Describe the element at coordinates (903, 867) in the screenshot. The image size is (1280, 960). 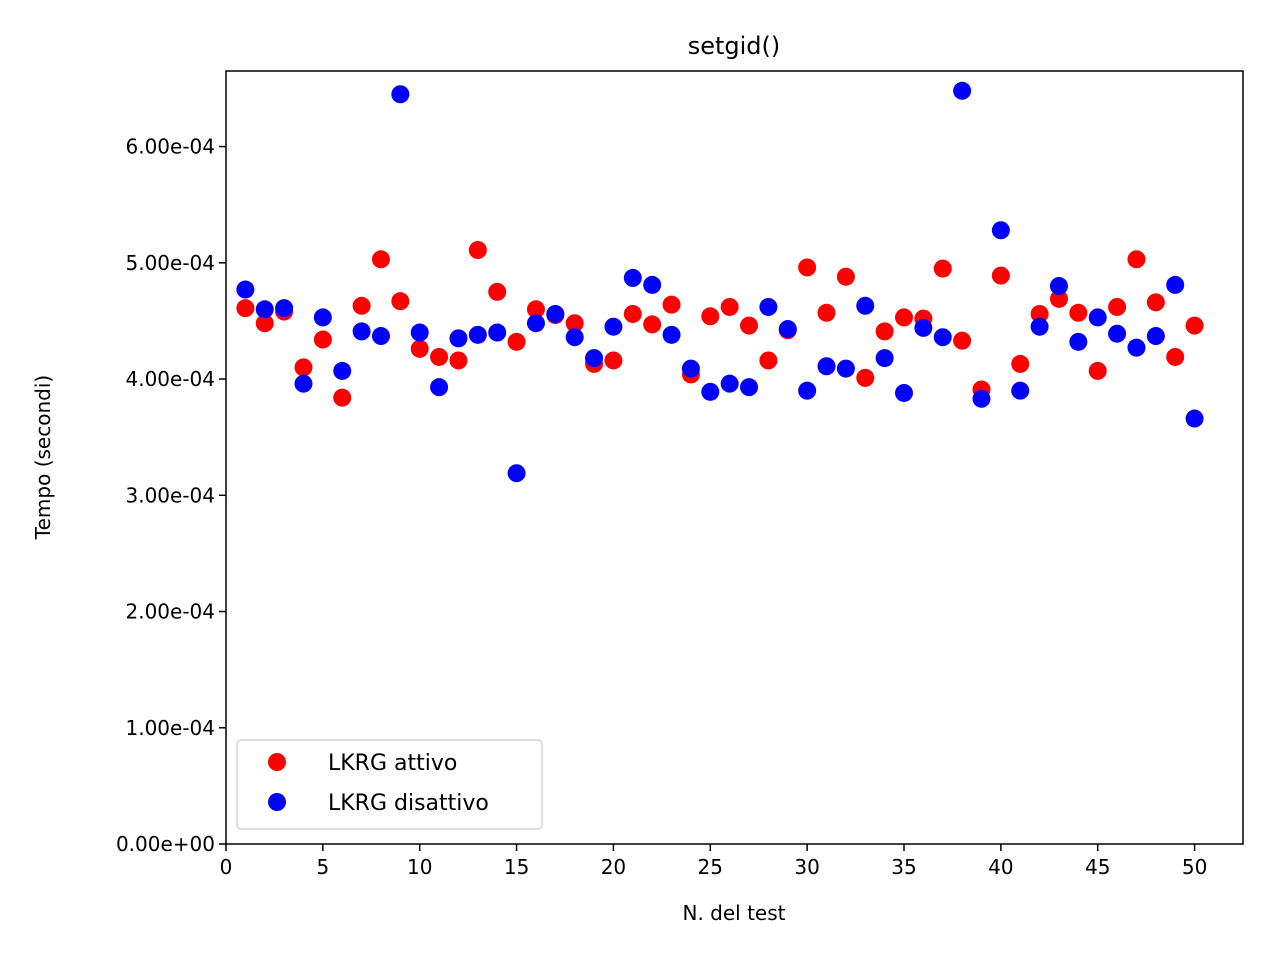
I see `x-tick-label: 35` at that location.